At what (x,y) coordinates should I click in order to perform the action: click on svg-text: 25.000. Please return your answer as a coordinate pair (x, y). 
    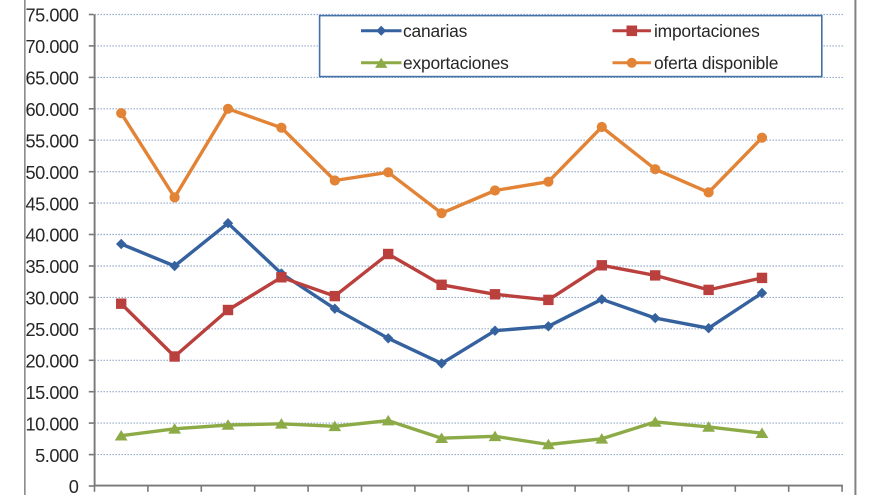
    Looking at the image, I should click on (51, 330).